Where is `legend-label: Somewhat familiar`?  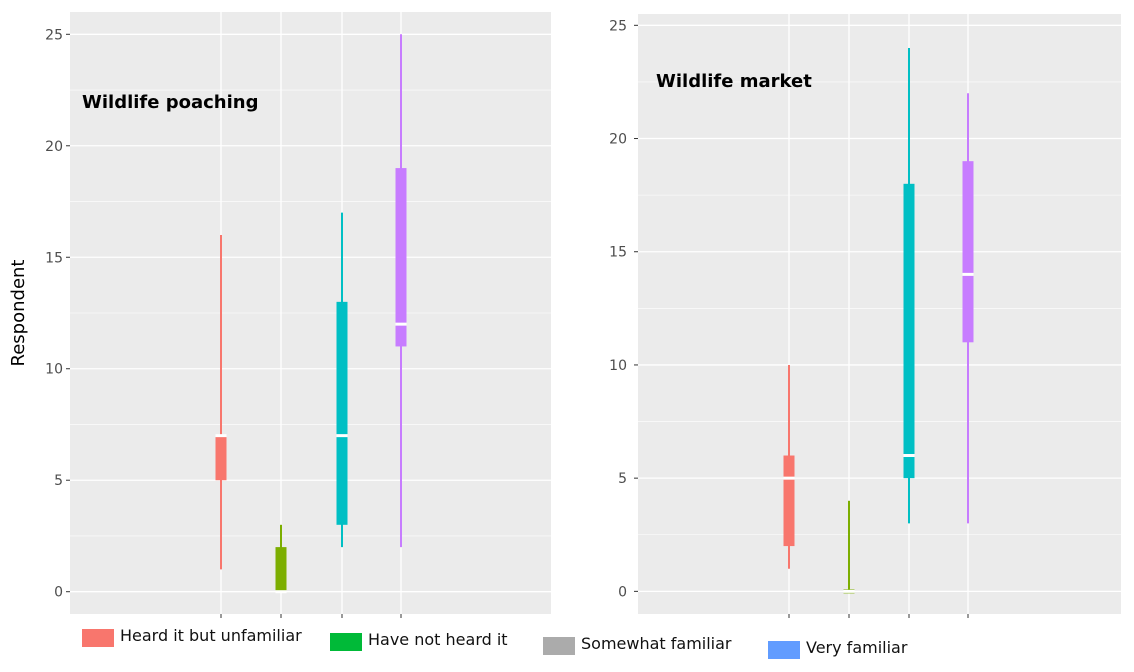 legend-label: Somewhat familiar is located at coordinates (656, 643).